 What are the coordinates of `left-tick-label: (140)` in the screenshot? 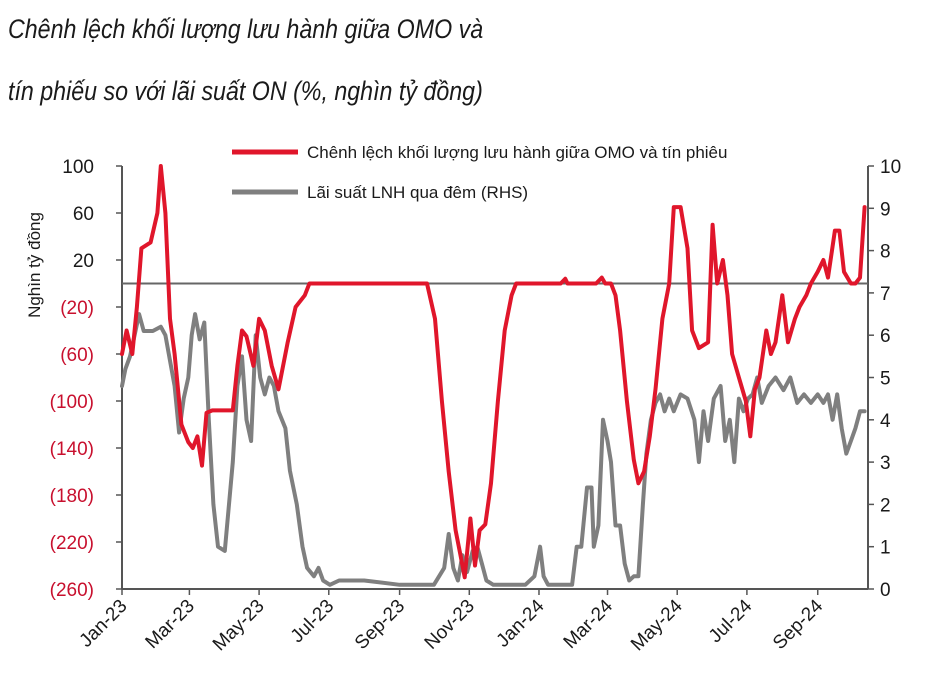 It's located at (72, 449).